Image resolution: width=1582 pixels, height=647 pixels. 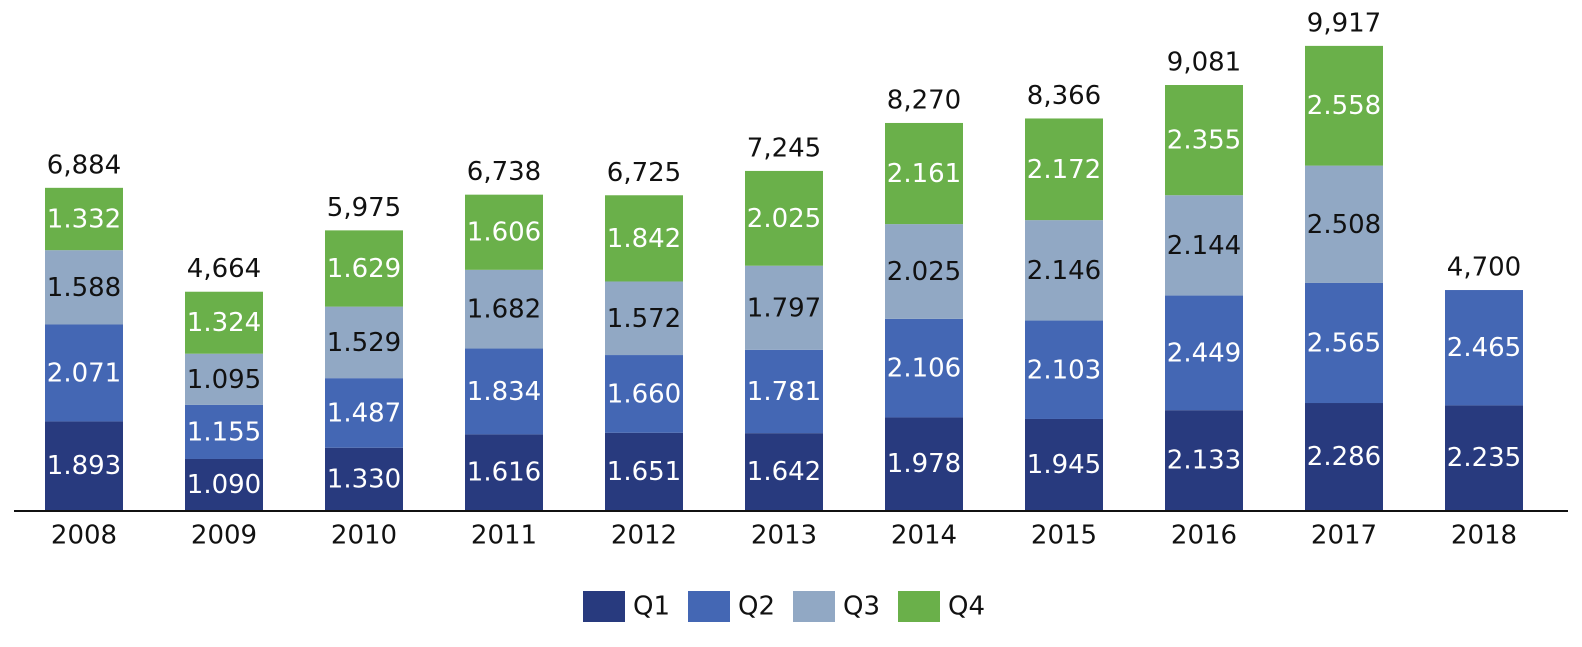 I want to click on value-label: 2.144, so click(x=1204, y=246).